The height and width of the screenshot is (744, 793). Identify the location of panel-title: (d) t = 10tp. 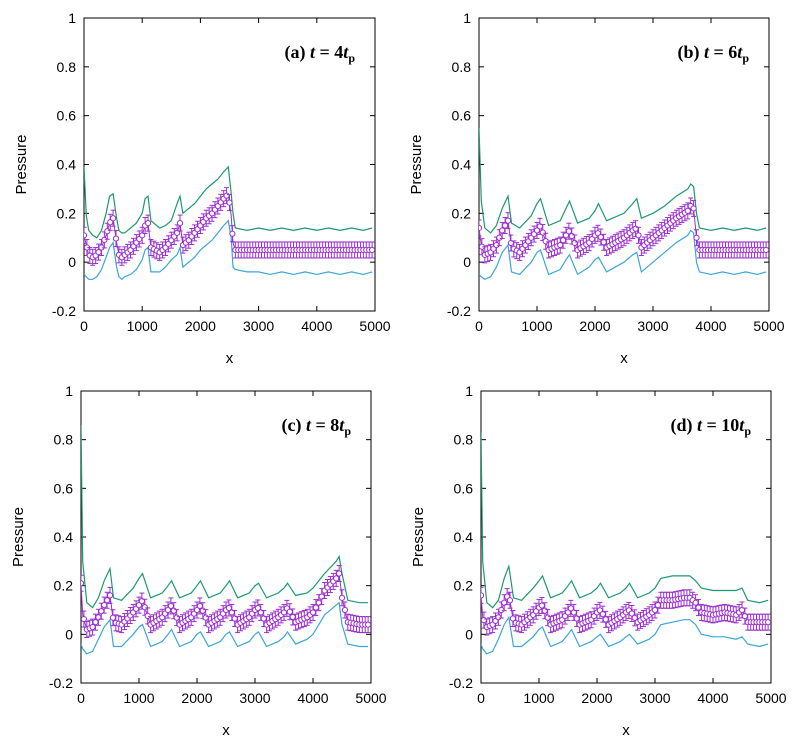
(711, 426).